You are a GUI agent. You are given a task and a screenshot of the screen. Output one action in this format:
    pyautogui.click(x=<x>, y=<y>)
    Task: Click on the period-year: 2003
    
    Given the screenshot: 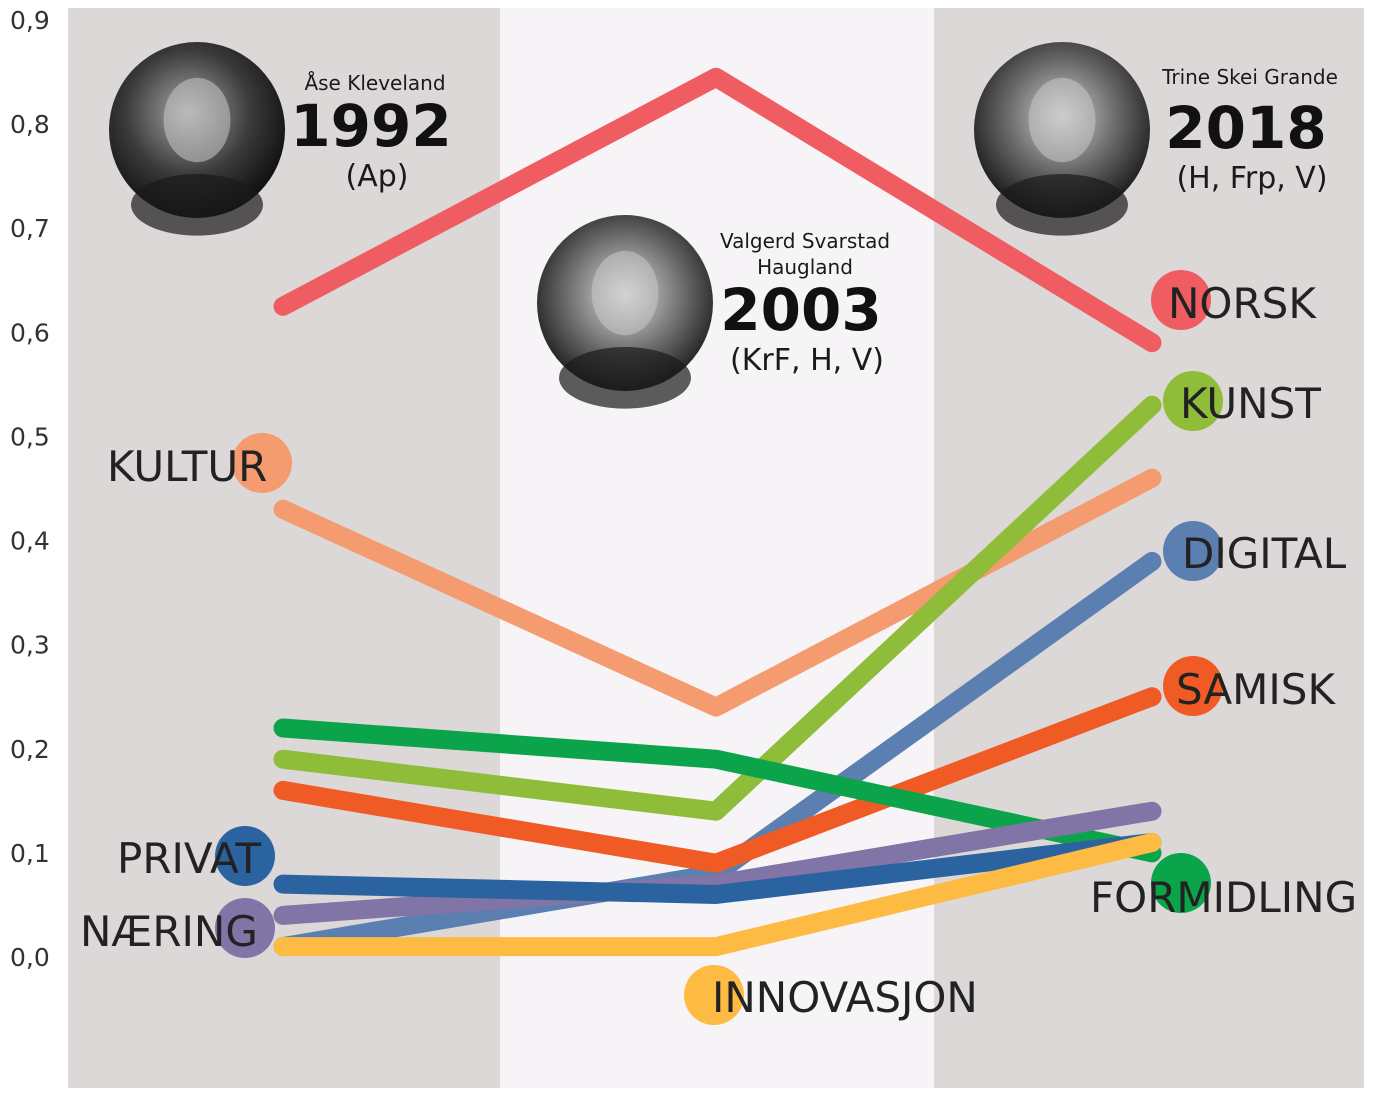 What is the action you would take?
    pyautogui.click(x=800, y=310)
    